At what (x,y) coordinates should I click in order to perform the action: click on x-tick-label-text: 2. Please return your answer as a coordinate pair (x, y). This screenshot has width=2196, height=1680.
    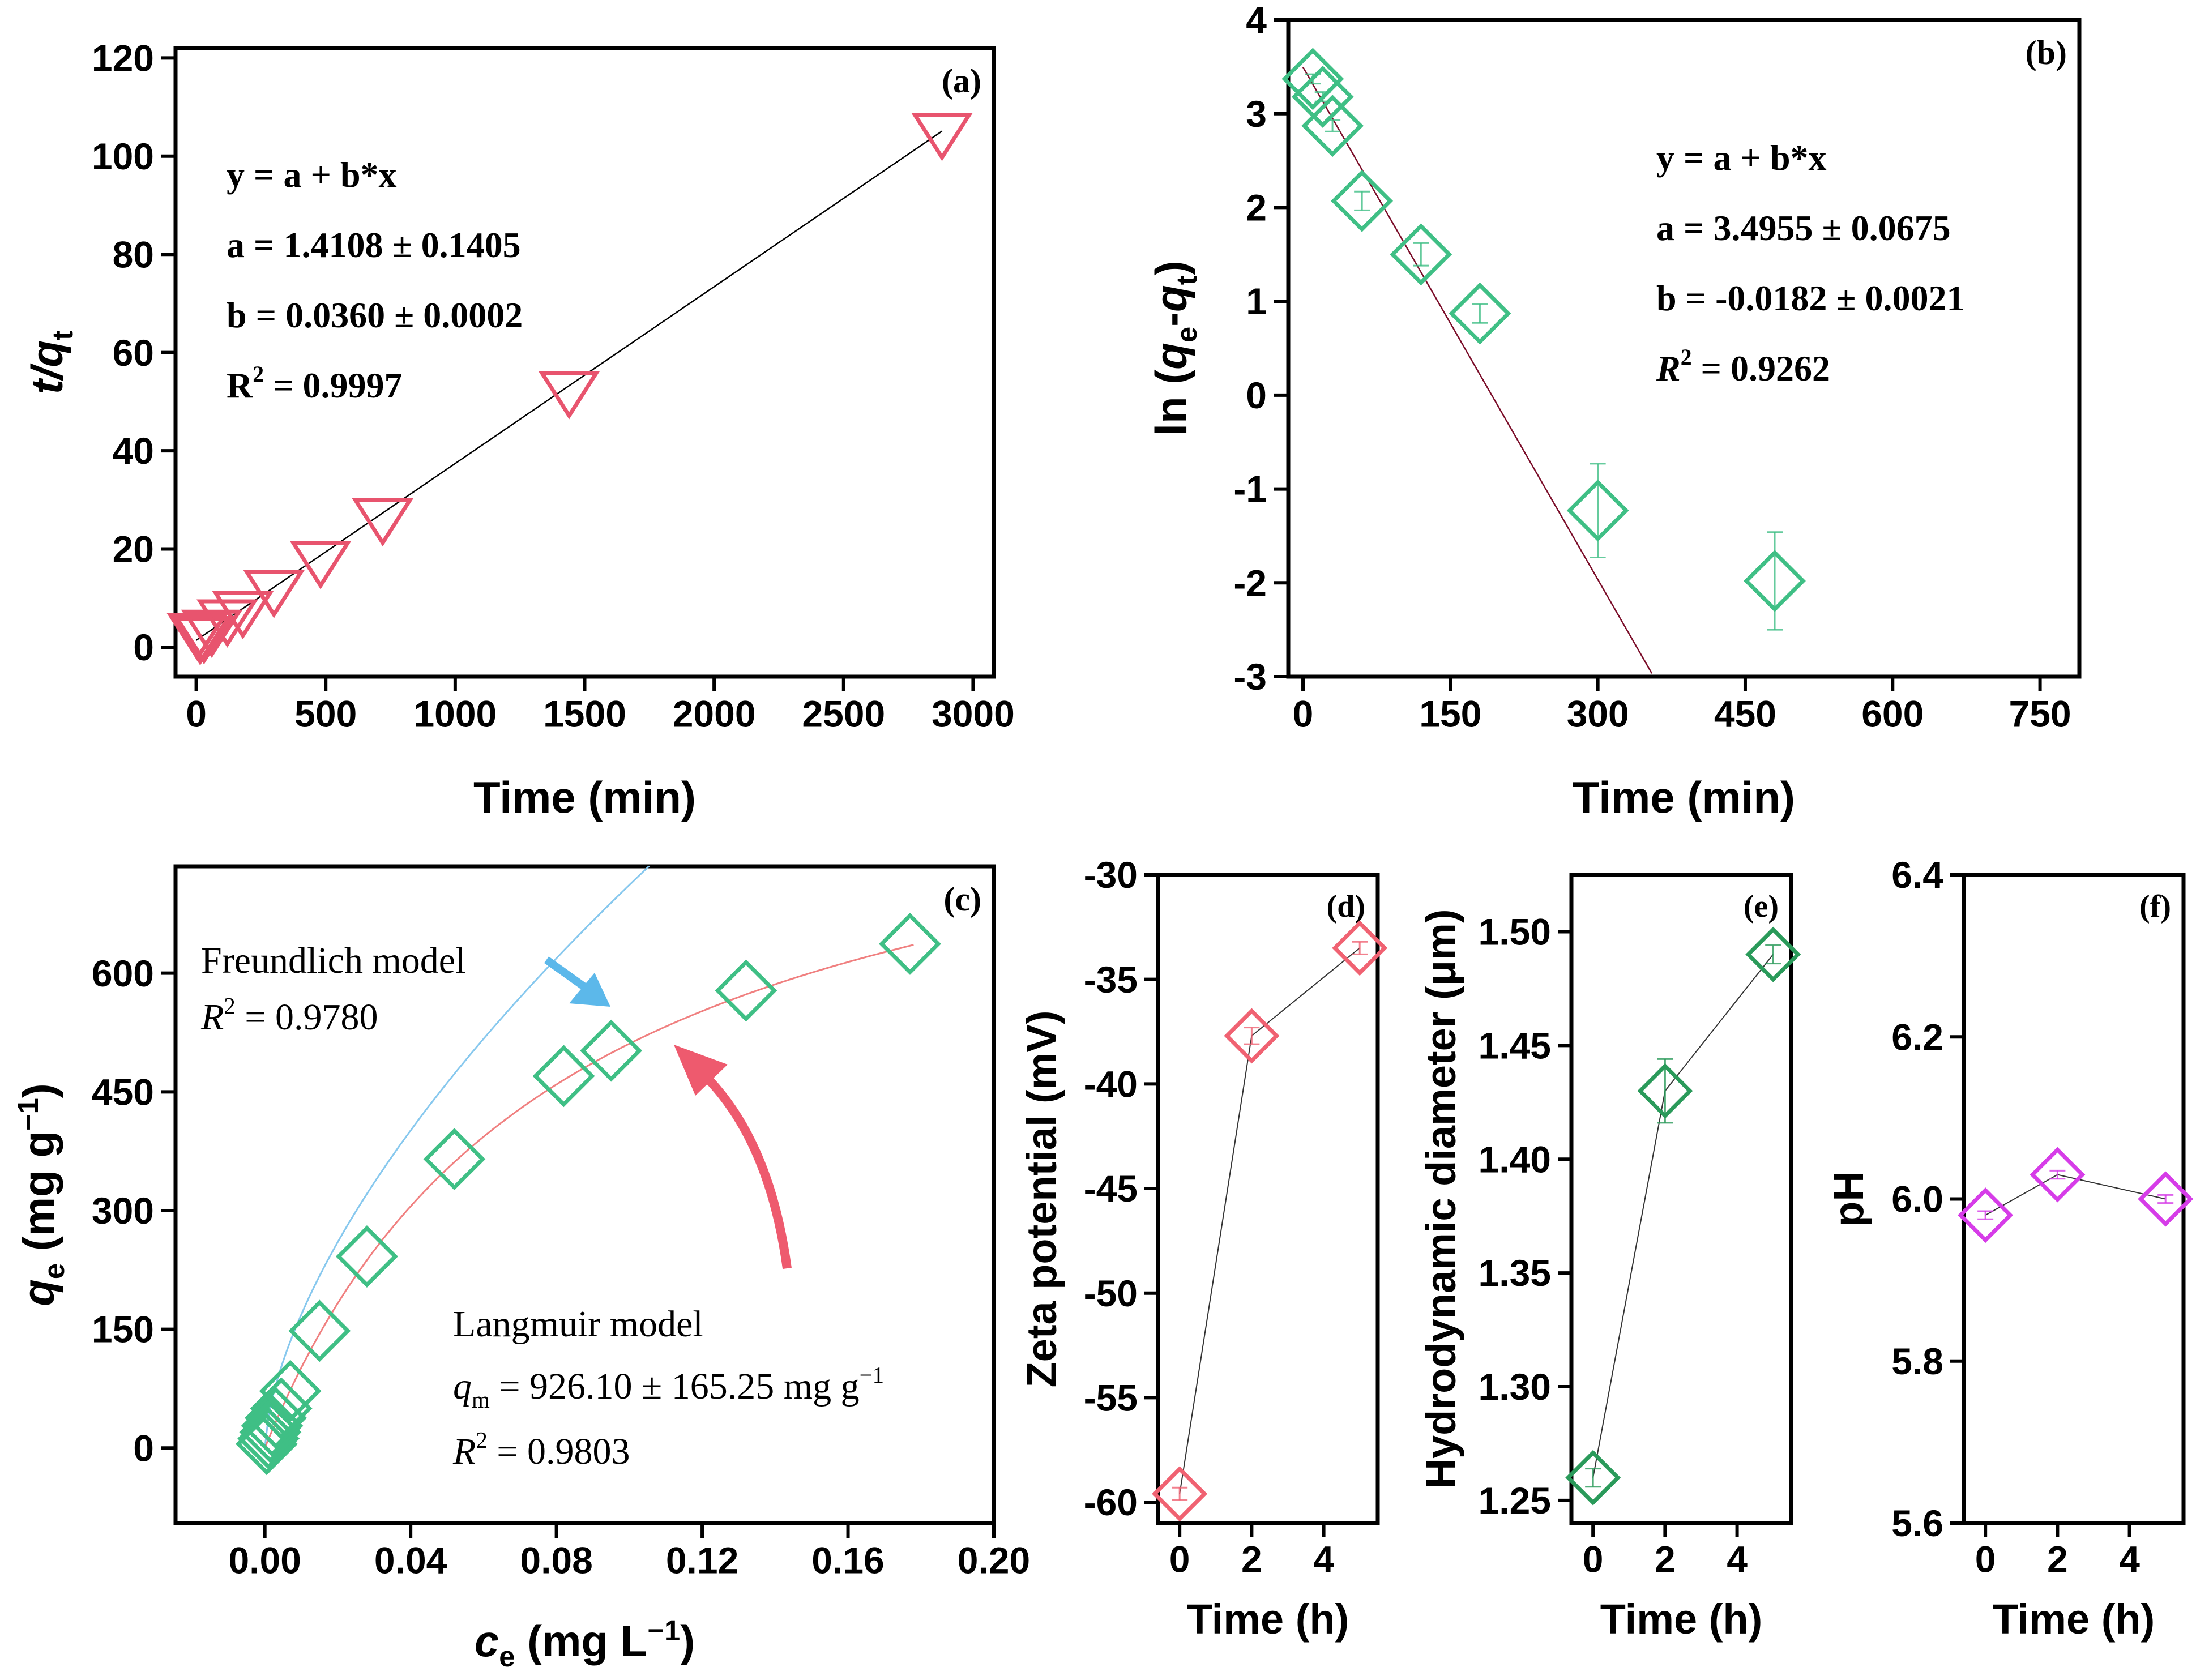
    Looking at the image, I should click on (1251, 1559).